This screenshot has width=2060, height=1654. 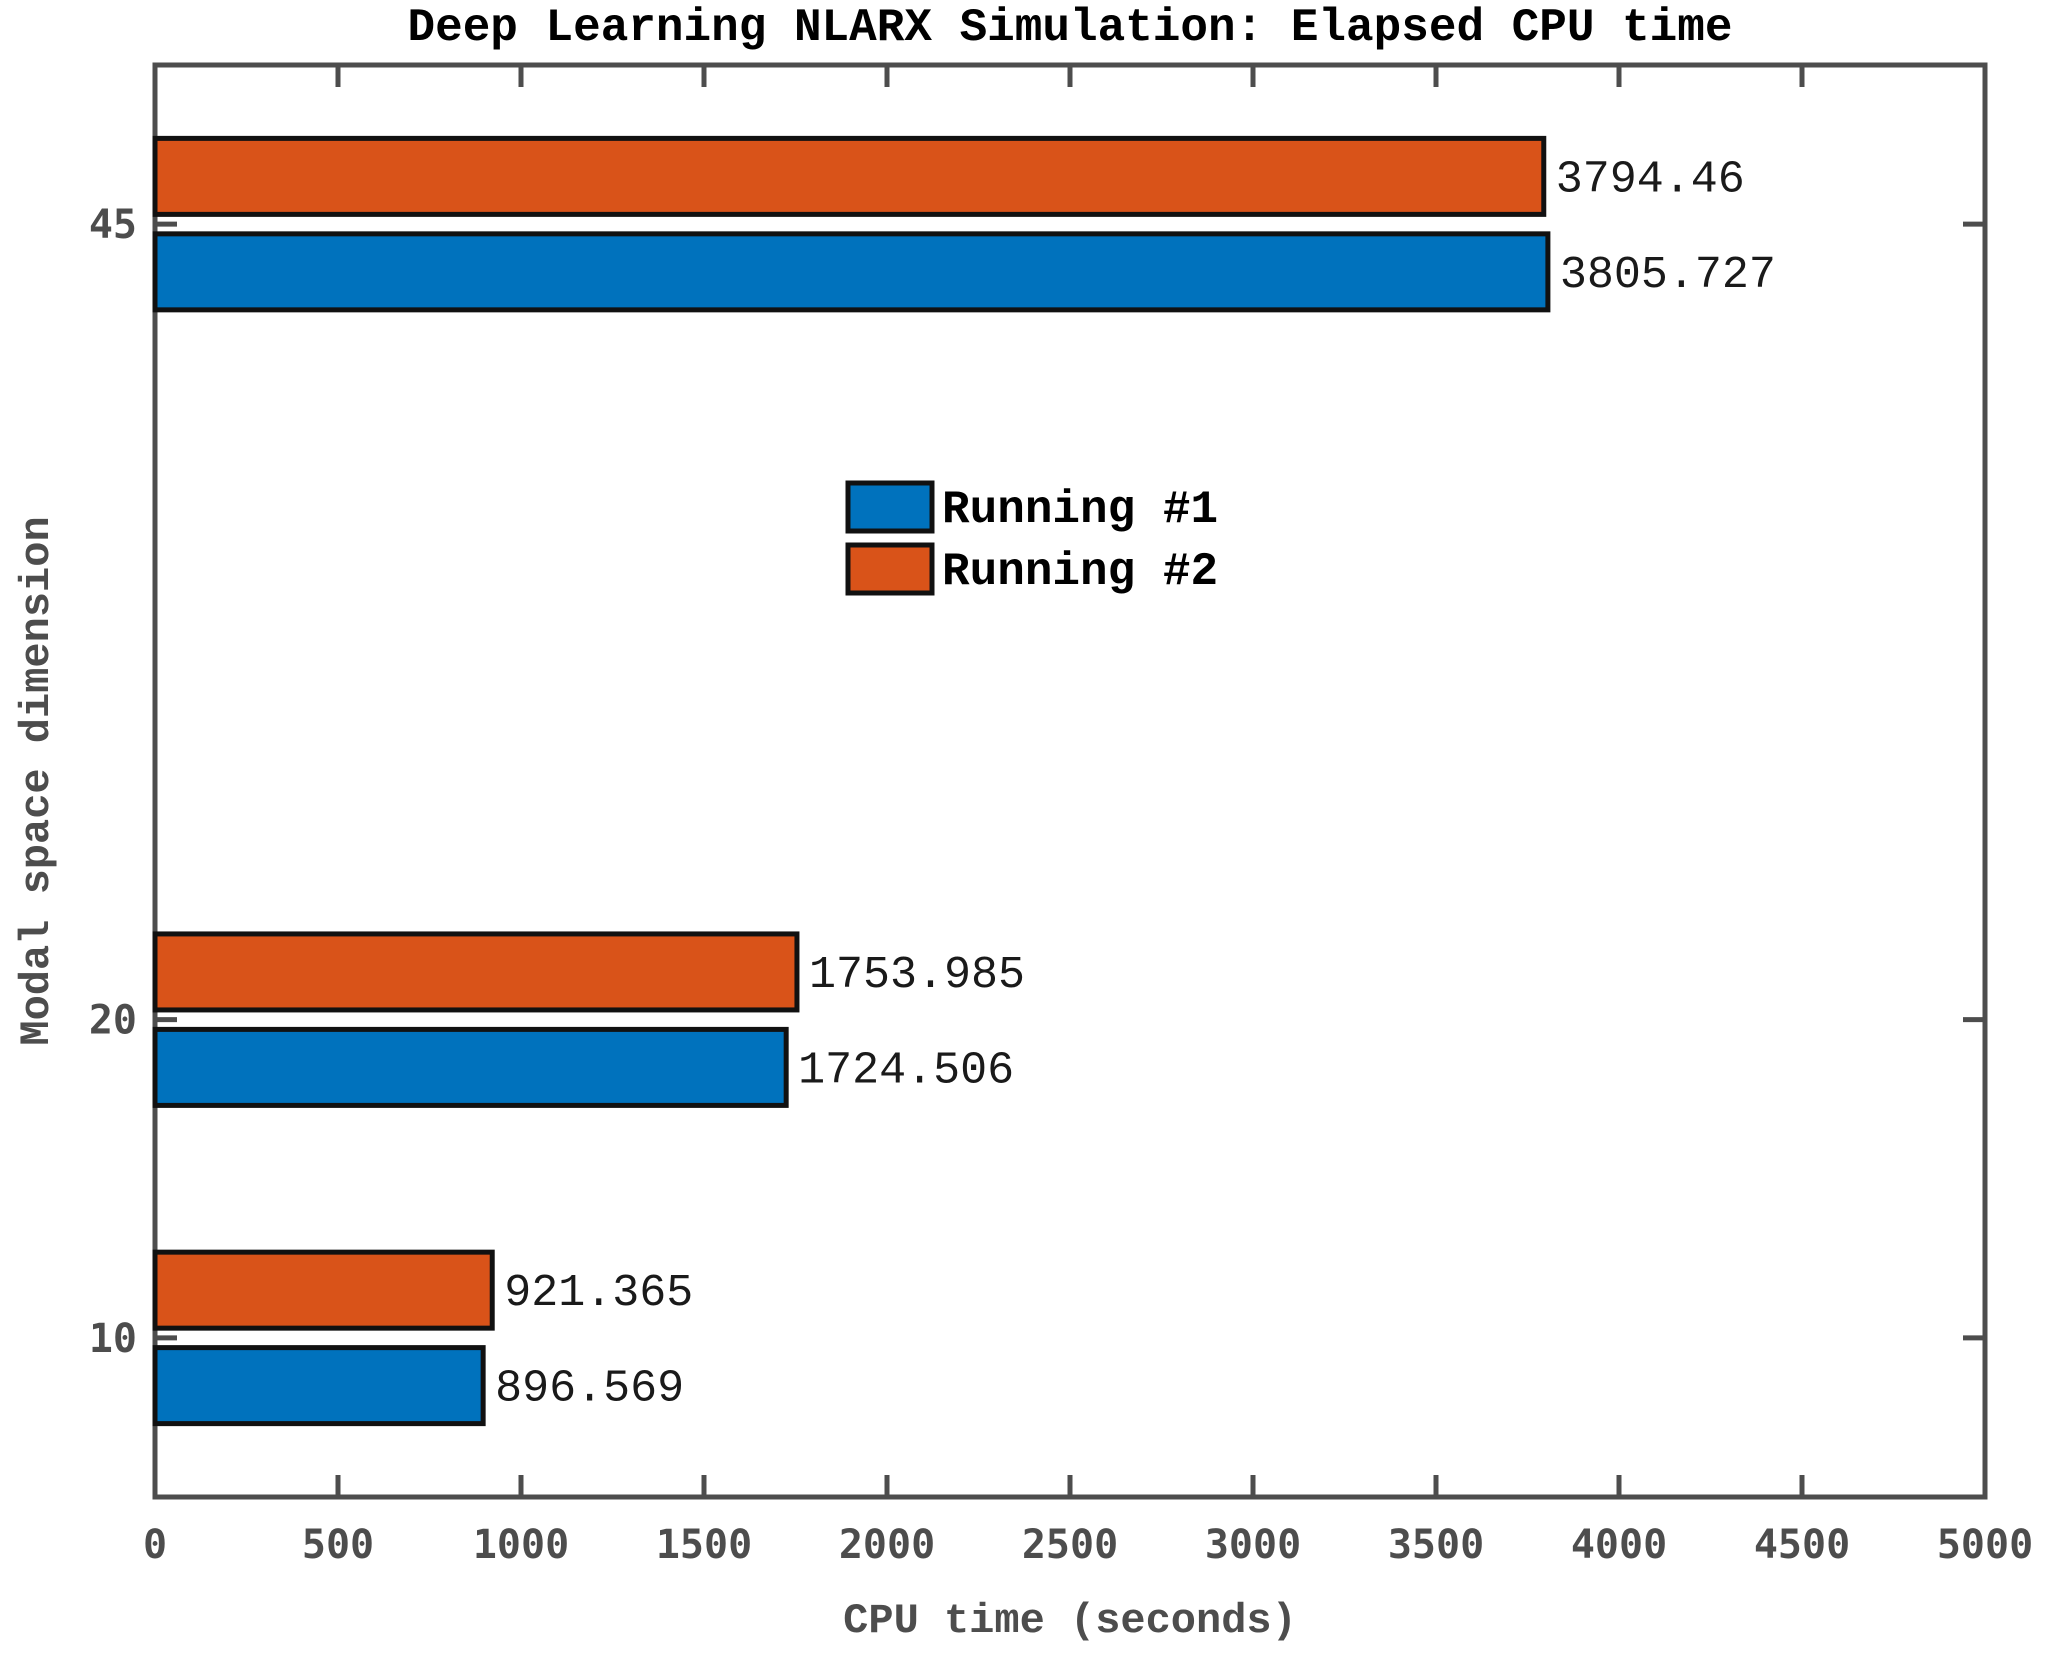 What do you see at coordinates (1985, 1545) in the screenshot?
I see `x-tick-label: 5000` at bounding box center [1985, 1545].